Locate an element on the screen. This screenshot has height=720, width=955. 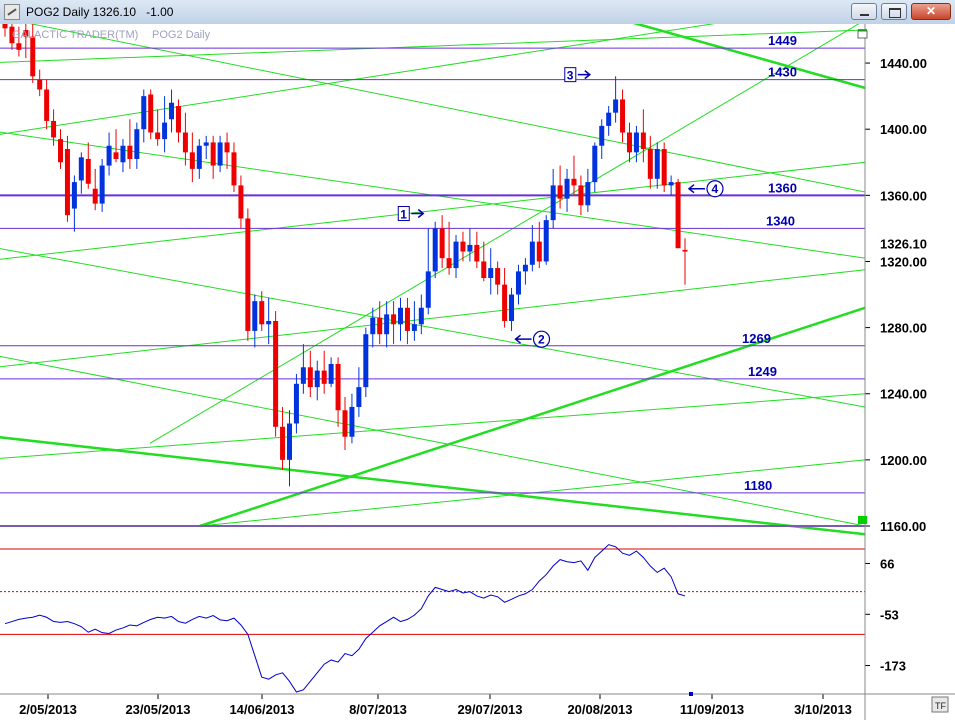
close-button is located at coordinates (931, 11).